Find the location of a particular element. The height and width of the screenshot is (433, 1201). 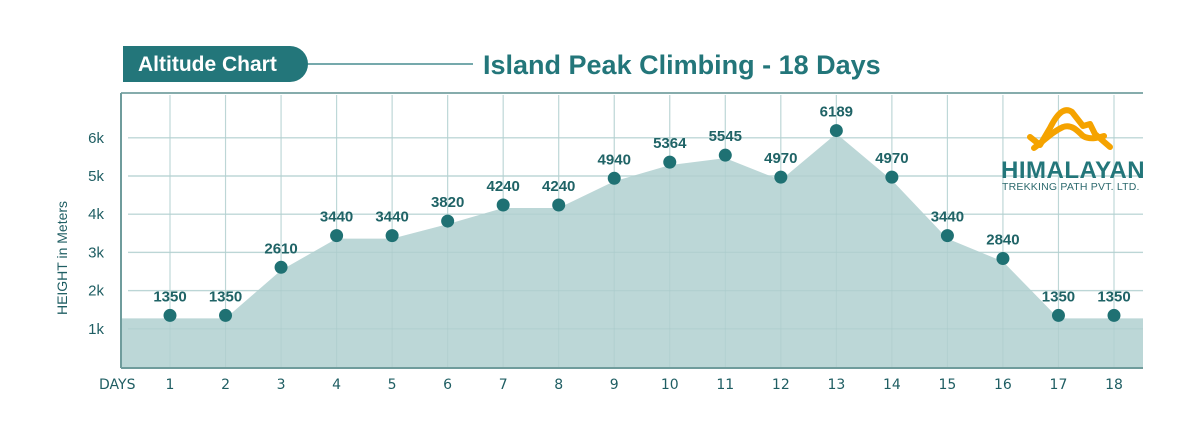

data-point-day-7: 4240 is located at coordinates (503, 195).